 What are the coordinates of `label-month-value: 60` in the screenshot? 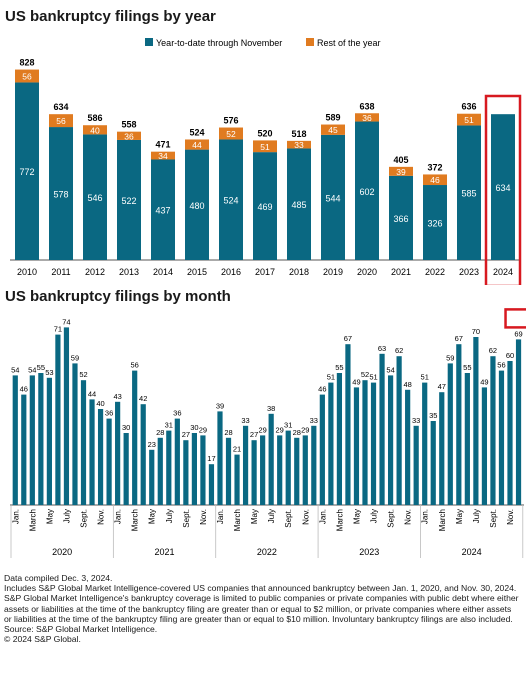 It's located at (510, 355).